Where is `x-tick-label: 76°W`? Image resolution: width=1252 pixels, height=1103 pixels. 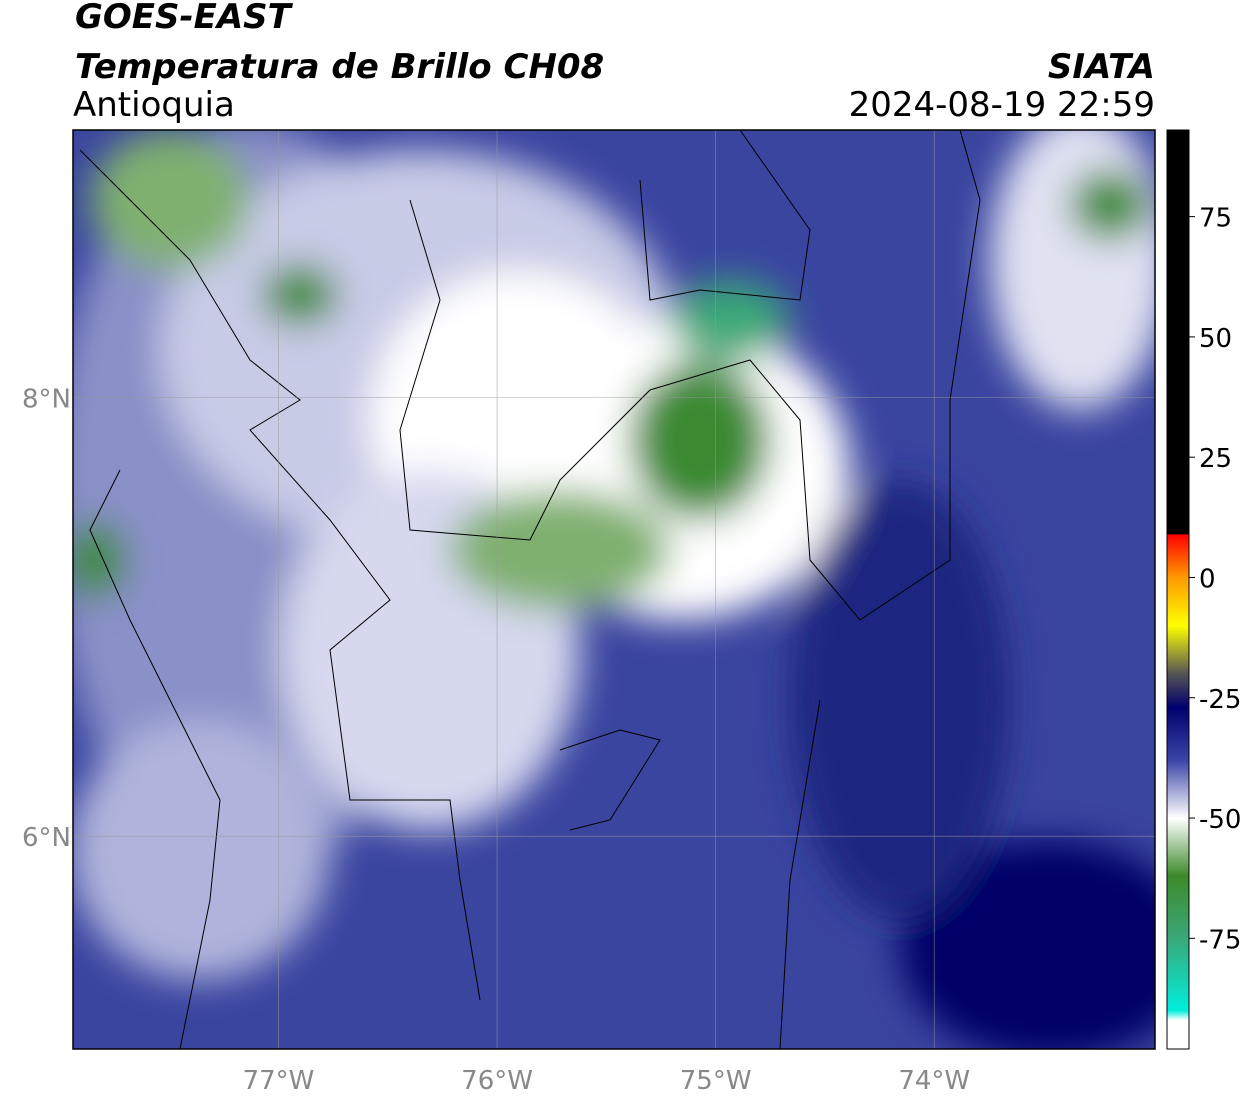
x-tick-label: 76°W is located at coordinates (497, 1081).